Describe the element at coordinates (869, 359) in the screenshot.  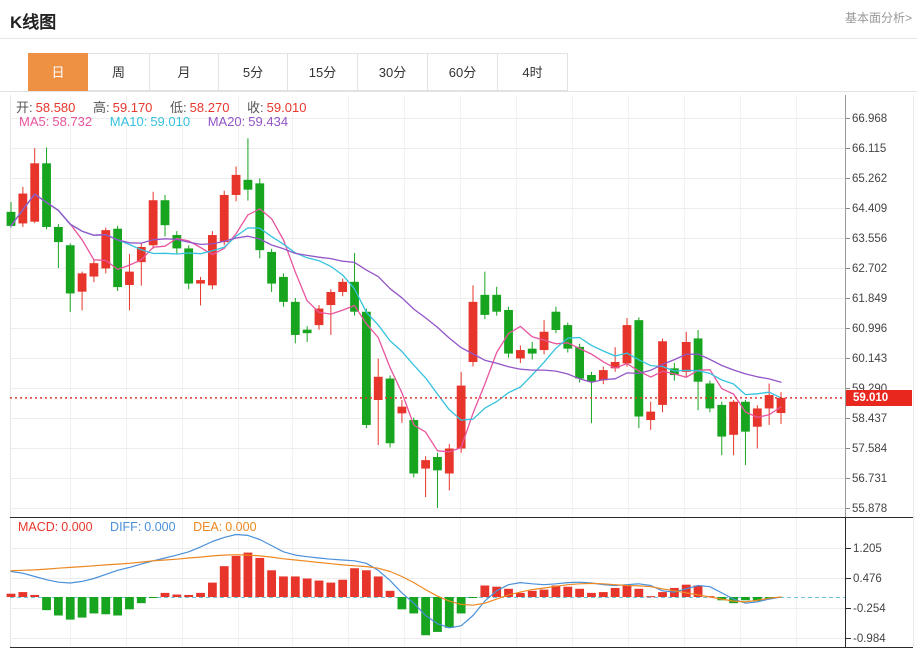
I see `svg-text: 60.143` at that location.